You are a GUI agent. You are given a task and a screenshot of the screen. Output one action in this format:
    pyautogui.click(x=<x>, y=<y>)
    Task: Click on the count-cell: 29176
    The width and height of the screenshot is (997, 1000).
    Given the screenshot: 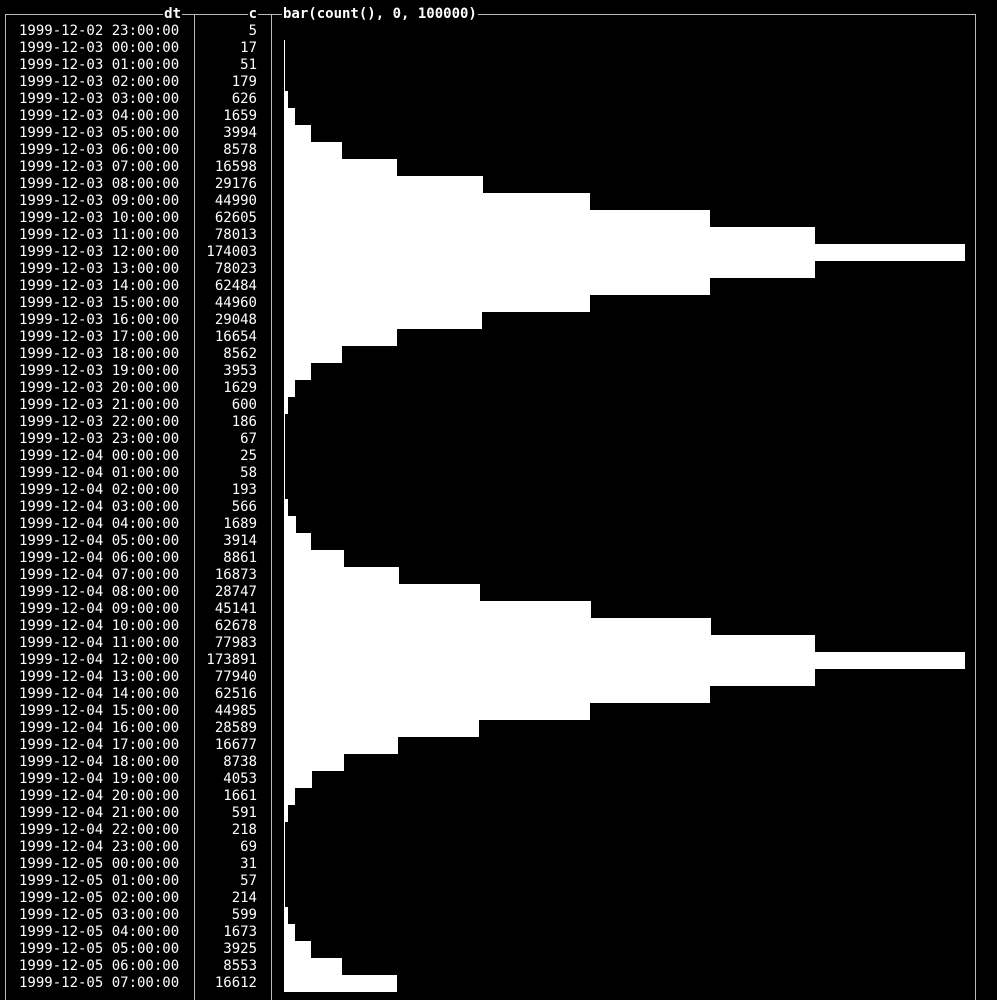 What is the action you would take?
    pyautogui.click(x=235, y=184)
    